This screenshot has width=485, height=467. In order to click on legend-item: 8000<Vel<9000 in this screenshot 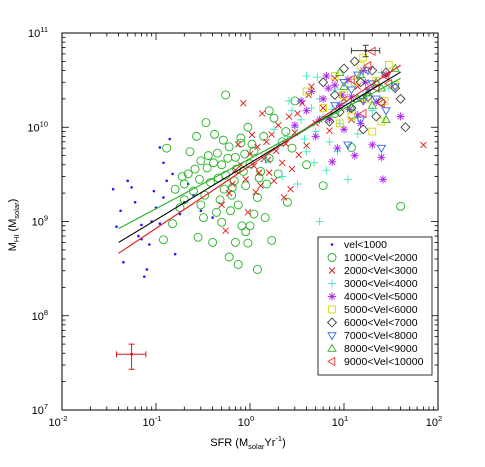, I will do `click(372, 349)`.